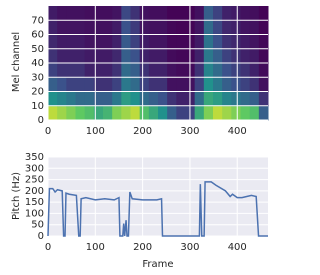 This screenshot has width=320, height=275. Describe the element at coordinates (16, 62) in the screenshot. I see `y-axis-label: Mel channel` at that location.